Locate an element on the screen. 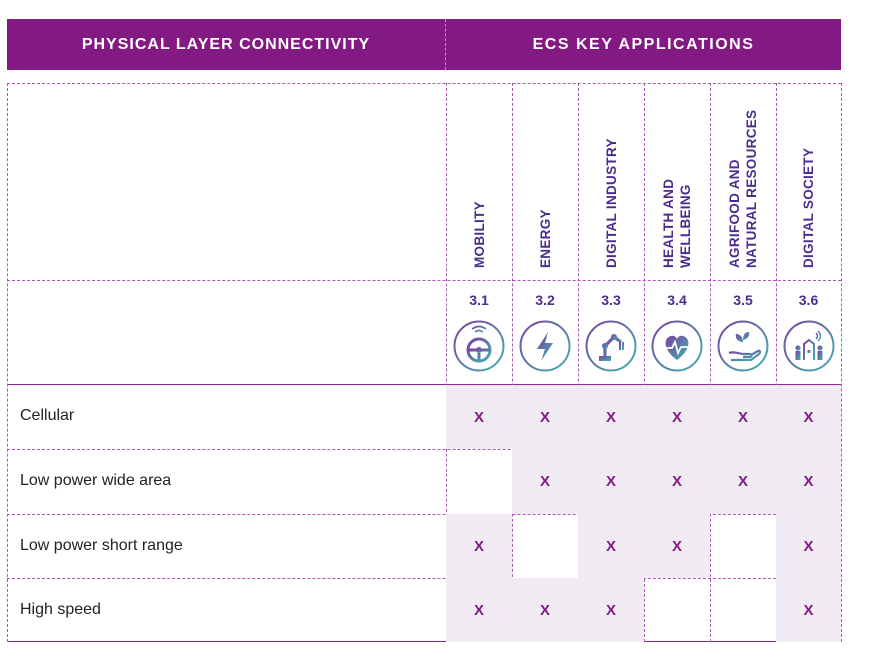  lightning-bolt-icon is located at coordinates (545, 346).